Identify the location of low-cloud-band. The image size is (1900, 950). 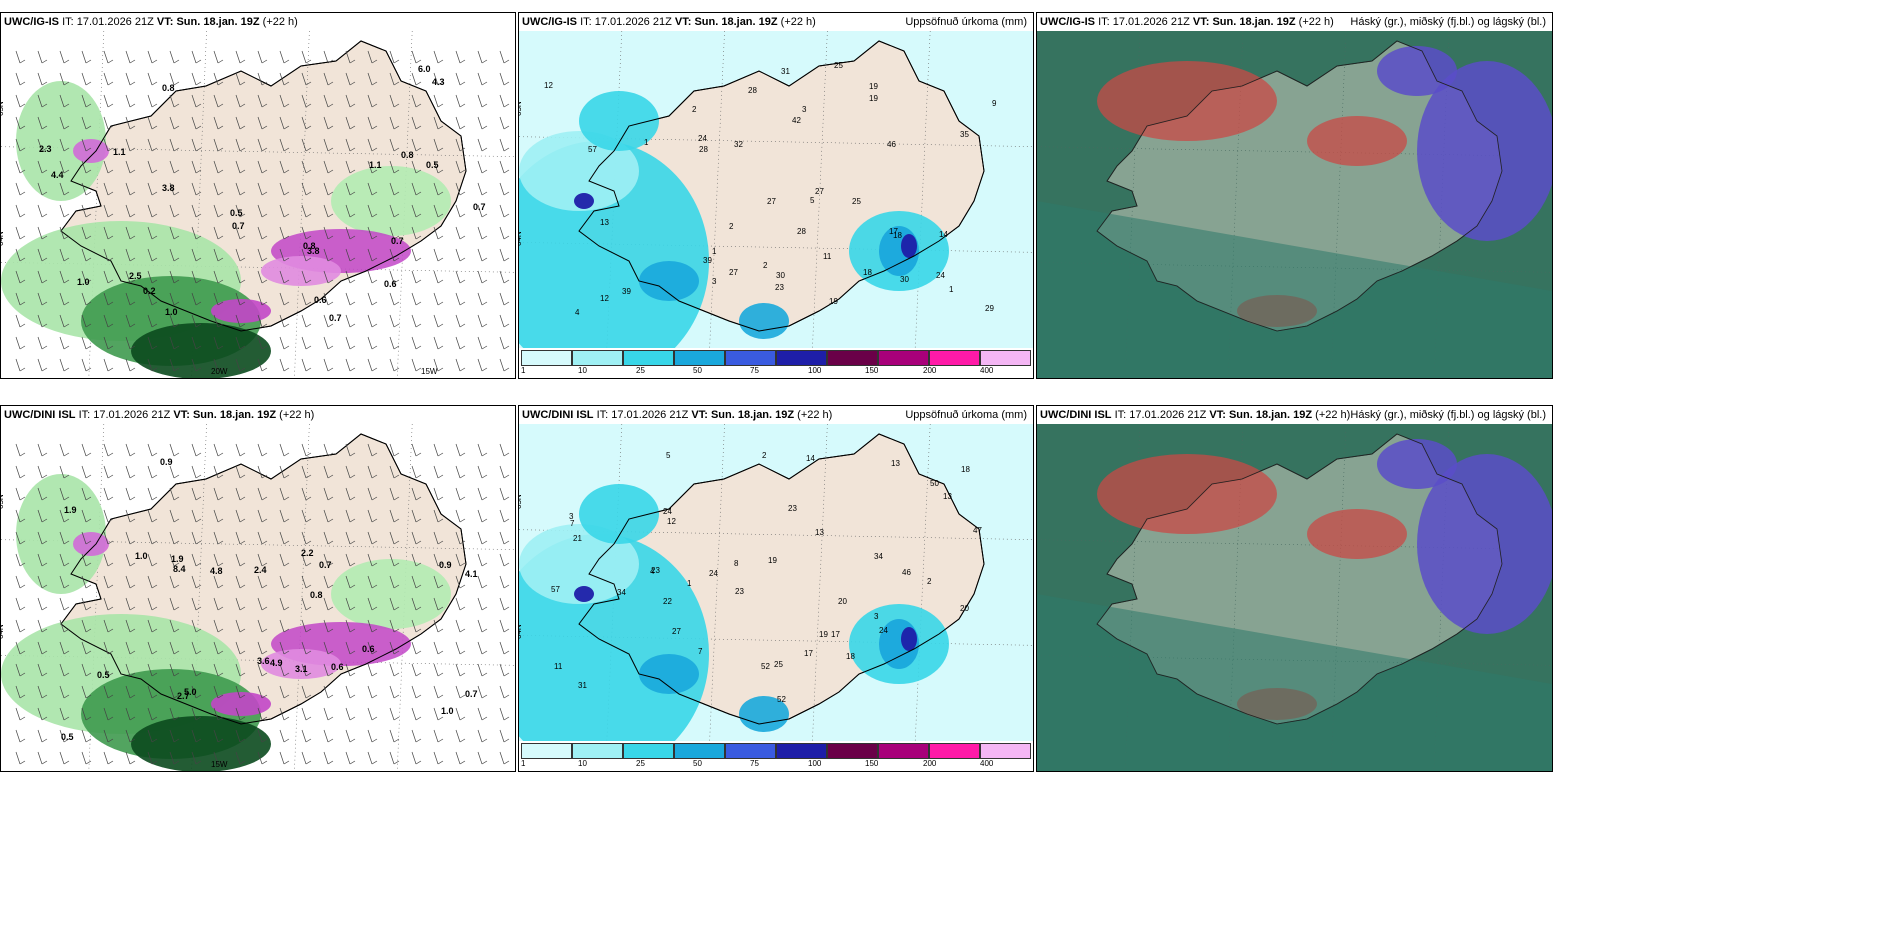
(1294, 289).